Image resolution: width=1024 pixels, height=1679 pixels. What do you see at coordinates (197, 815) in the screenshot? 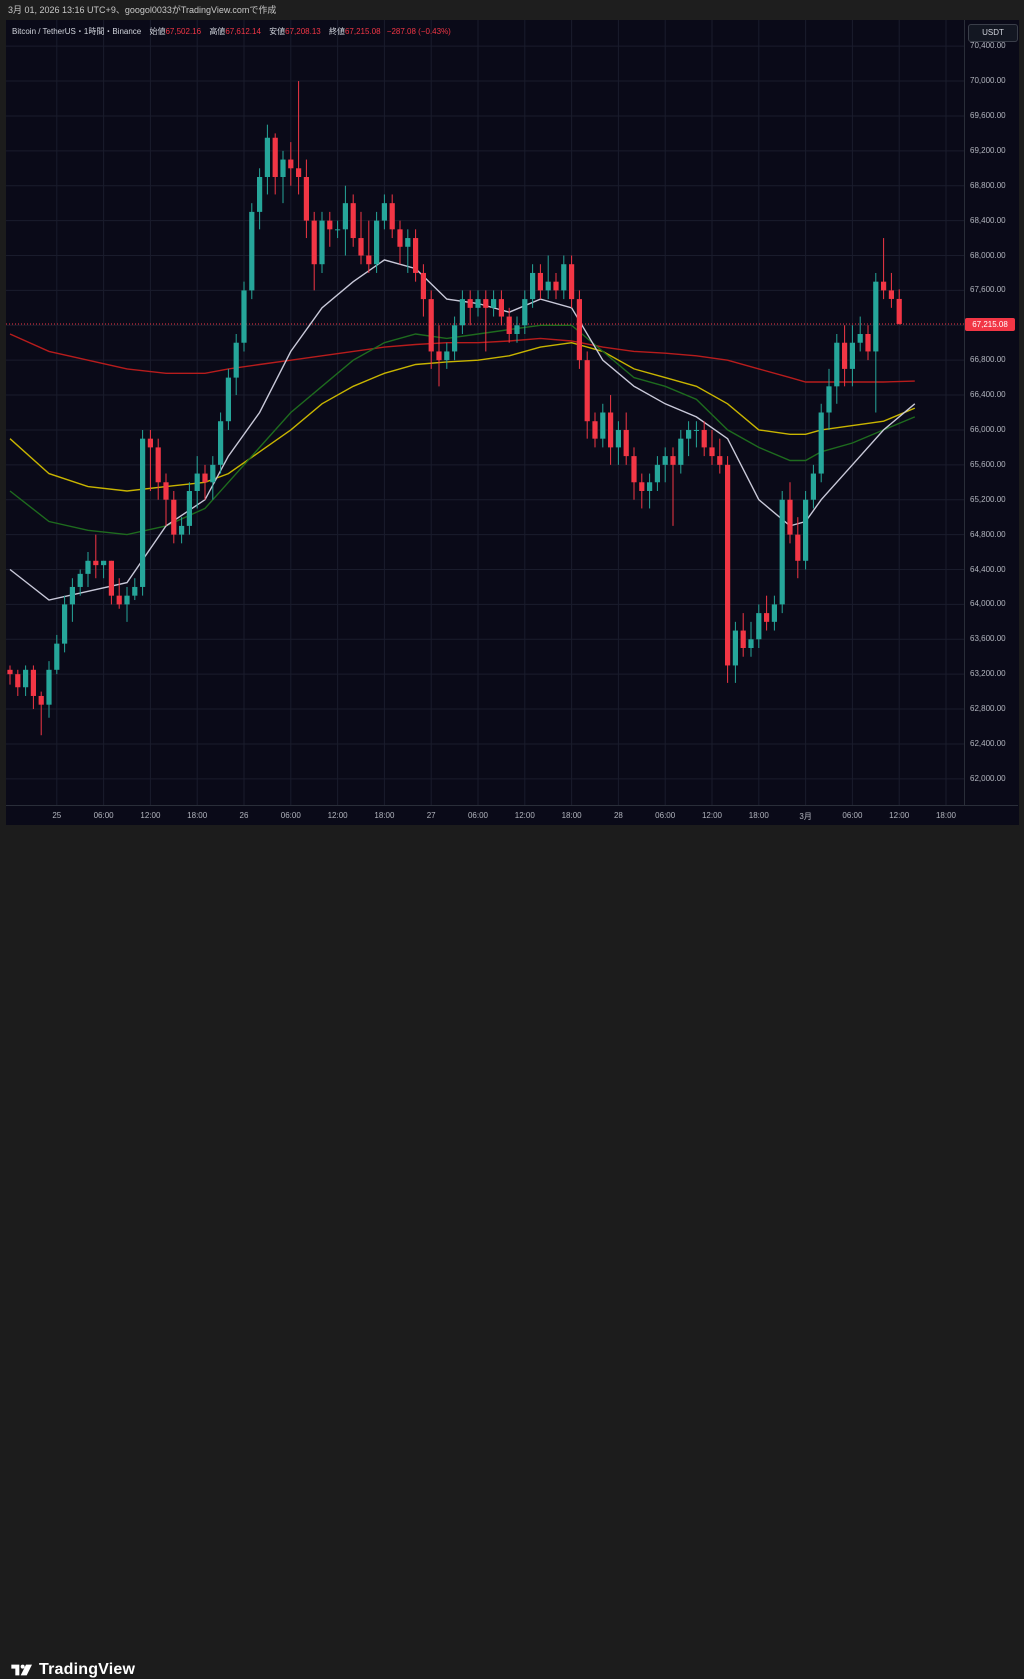
I see `time-tick-label: 18:00` at bounding box center [197, 815].